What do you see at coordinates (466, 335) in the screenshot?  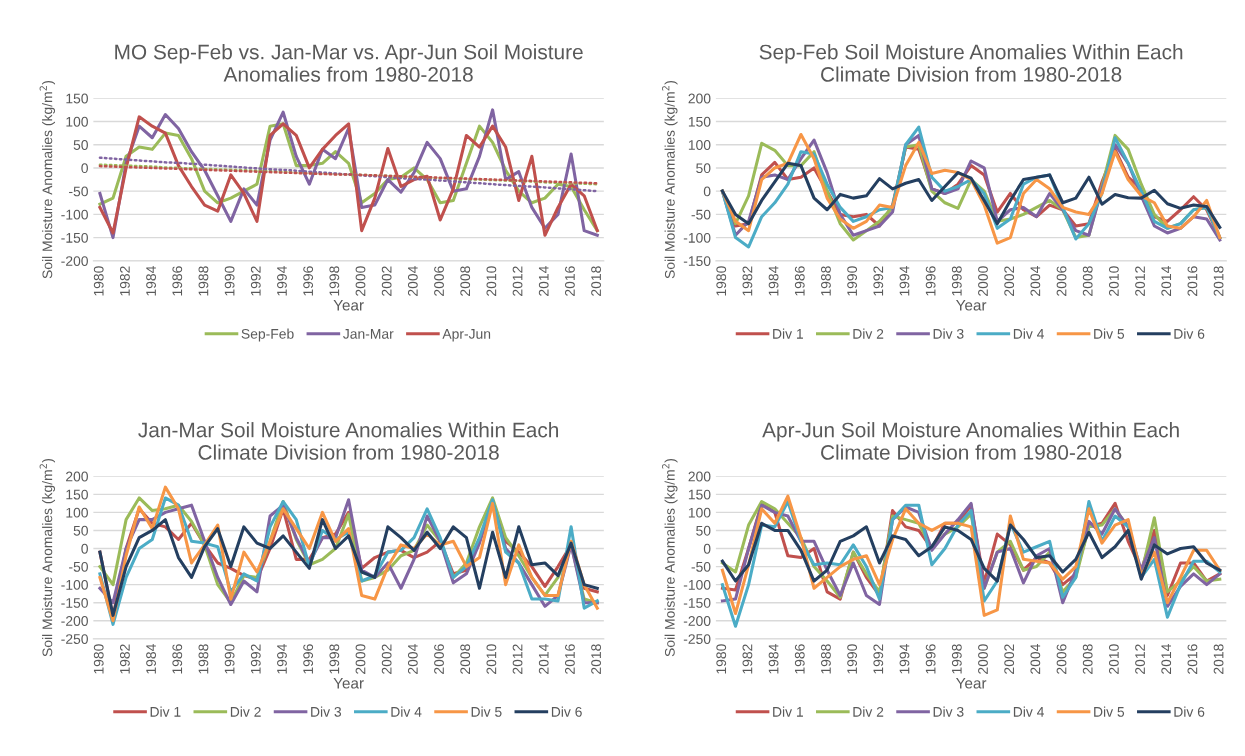 I see `legend-label: Apr-Jun` at bounding box center [466, 335].